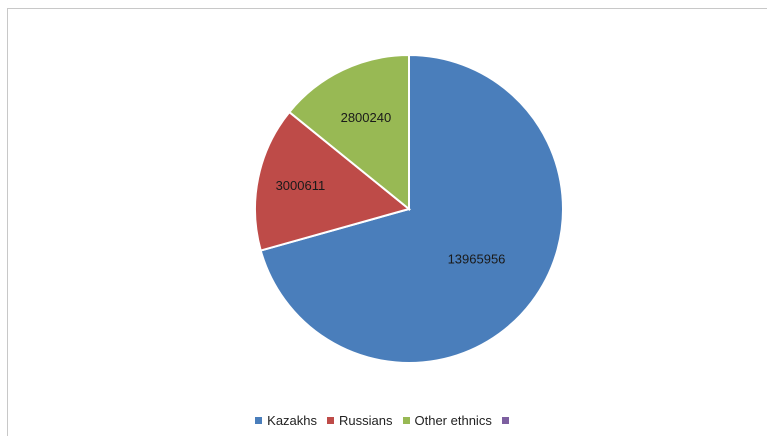  I want to click on legend: Kazakhs Russians Other ethnics, so click(384, 420).